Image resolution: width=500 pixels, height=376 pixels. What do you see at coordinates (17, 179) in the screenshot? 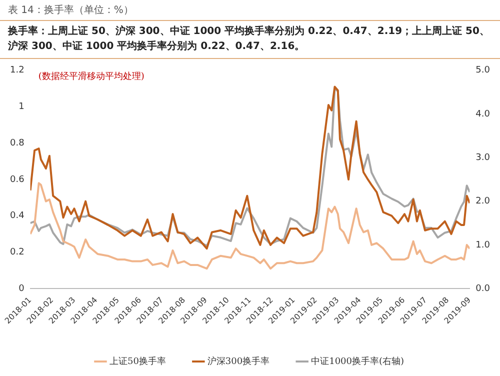
I see `y-tick-label: 0.6` at bounding box center [17, 179].